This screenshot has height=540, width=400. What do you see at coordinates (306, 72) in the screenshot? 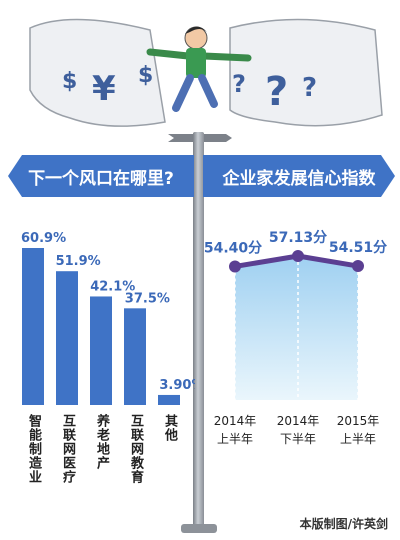
I see `paper-sheet-right` at bounding box center [306, 72].